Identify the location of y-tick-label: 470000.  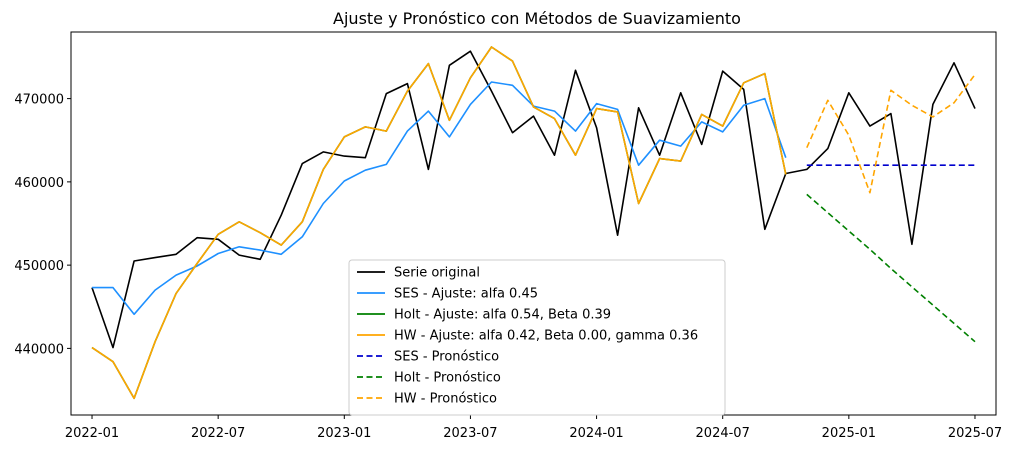
(39, 100).